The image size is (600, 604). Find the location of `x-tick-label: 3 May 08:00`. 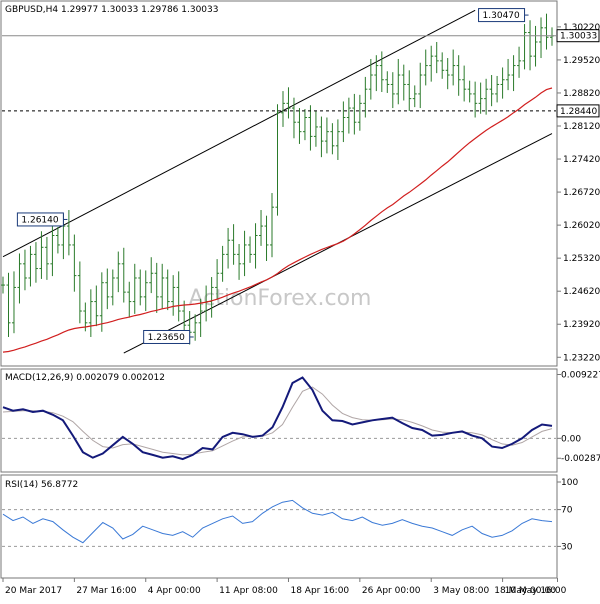

x-tick-label: 3 May 08:00 is located at coordinates (461, 591).